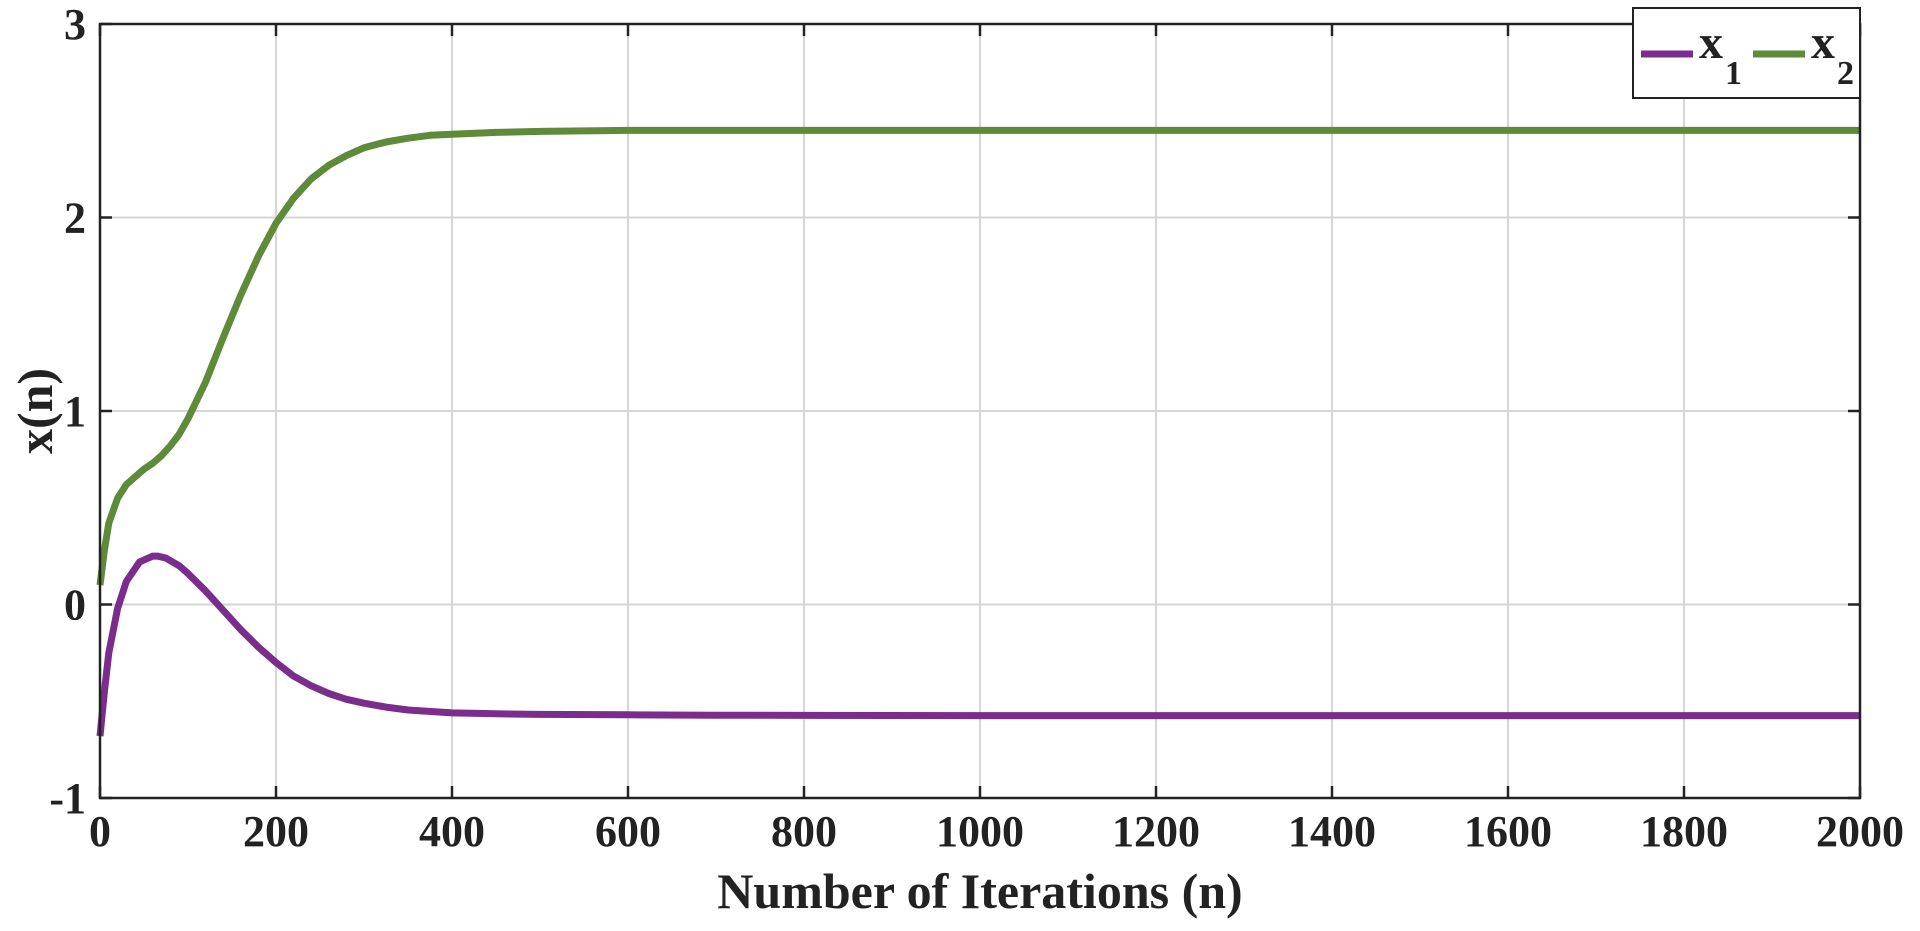 The height and width of the screenshot is (931, 1920). I want to click on x-tick-label: 1000, so click(980, 831).